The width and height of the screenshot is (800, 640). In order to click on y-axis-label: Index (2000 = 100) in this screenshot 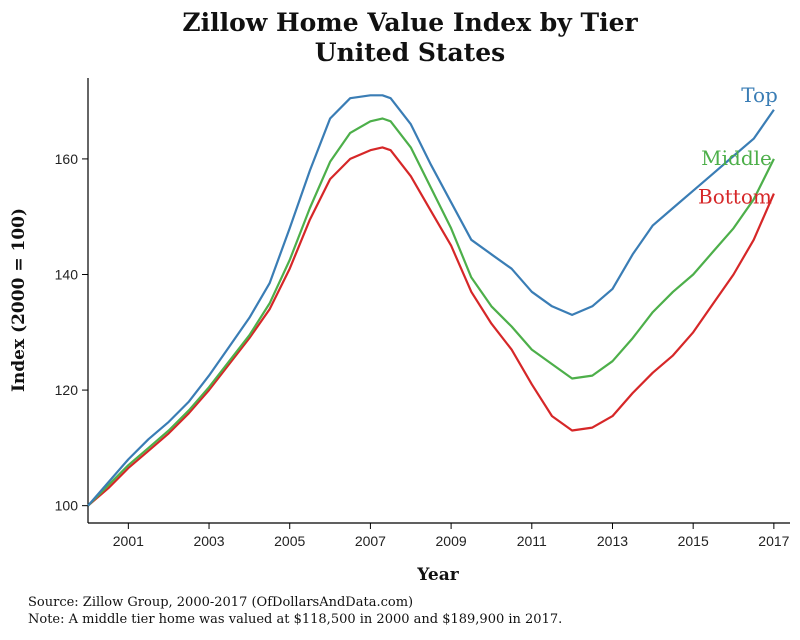, I will do `click(19, 300)`.